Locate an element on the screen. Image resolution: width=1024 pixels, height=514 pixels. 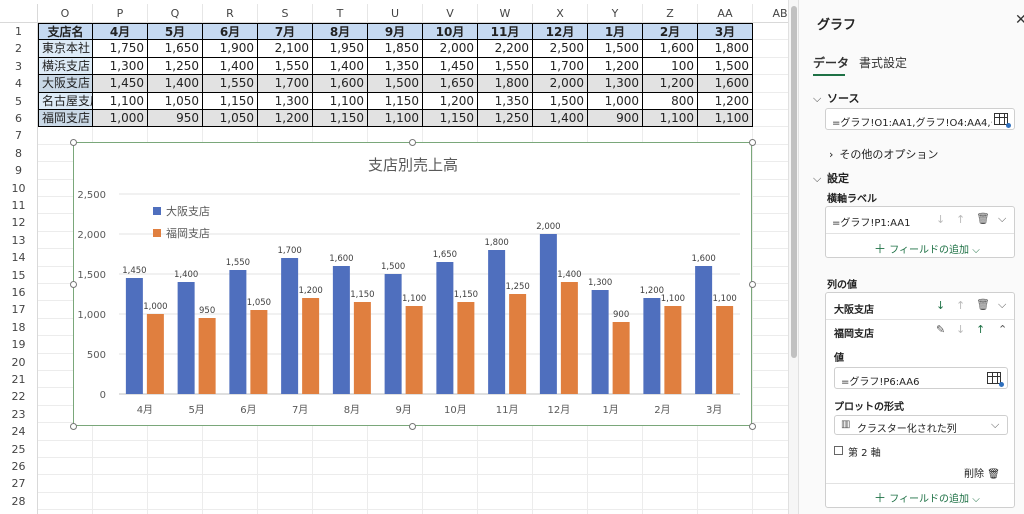
table-cell: 福岡支店 is located at coordinates (65, 119).